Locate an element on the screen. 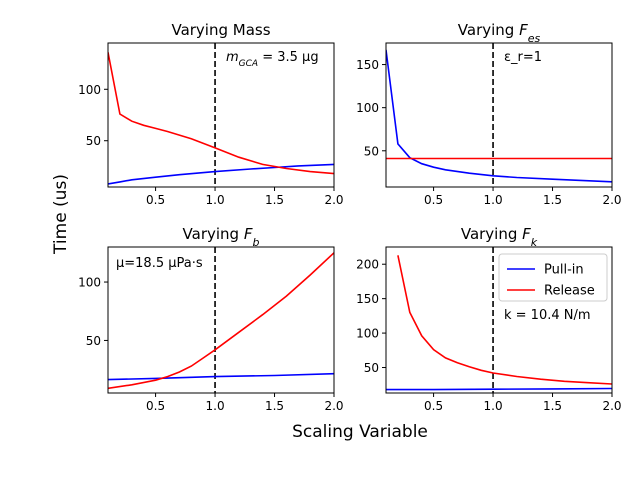 The height and width of the screenshot is (480, 640). subplot-title: Varying Fes is located at coordinates (499, 33).